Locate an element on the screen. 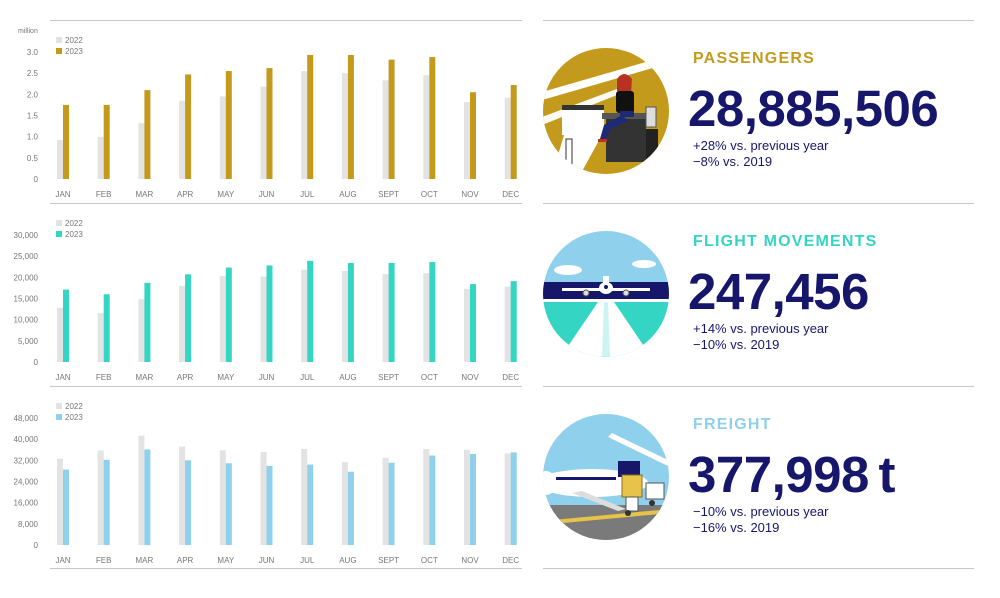 Image resolution: width=1000 pixels, height=598 pixels. y-tick-label-16-000: 16,000 is located at coordinates (26, 503).